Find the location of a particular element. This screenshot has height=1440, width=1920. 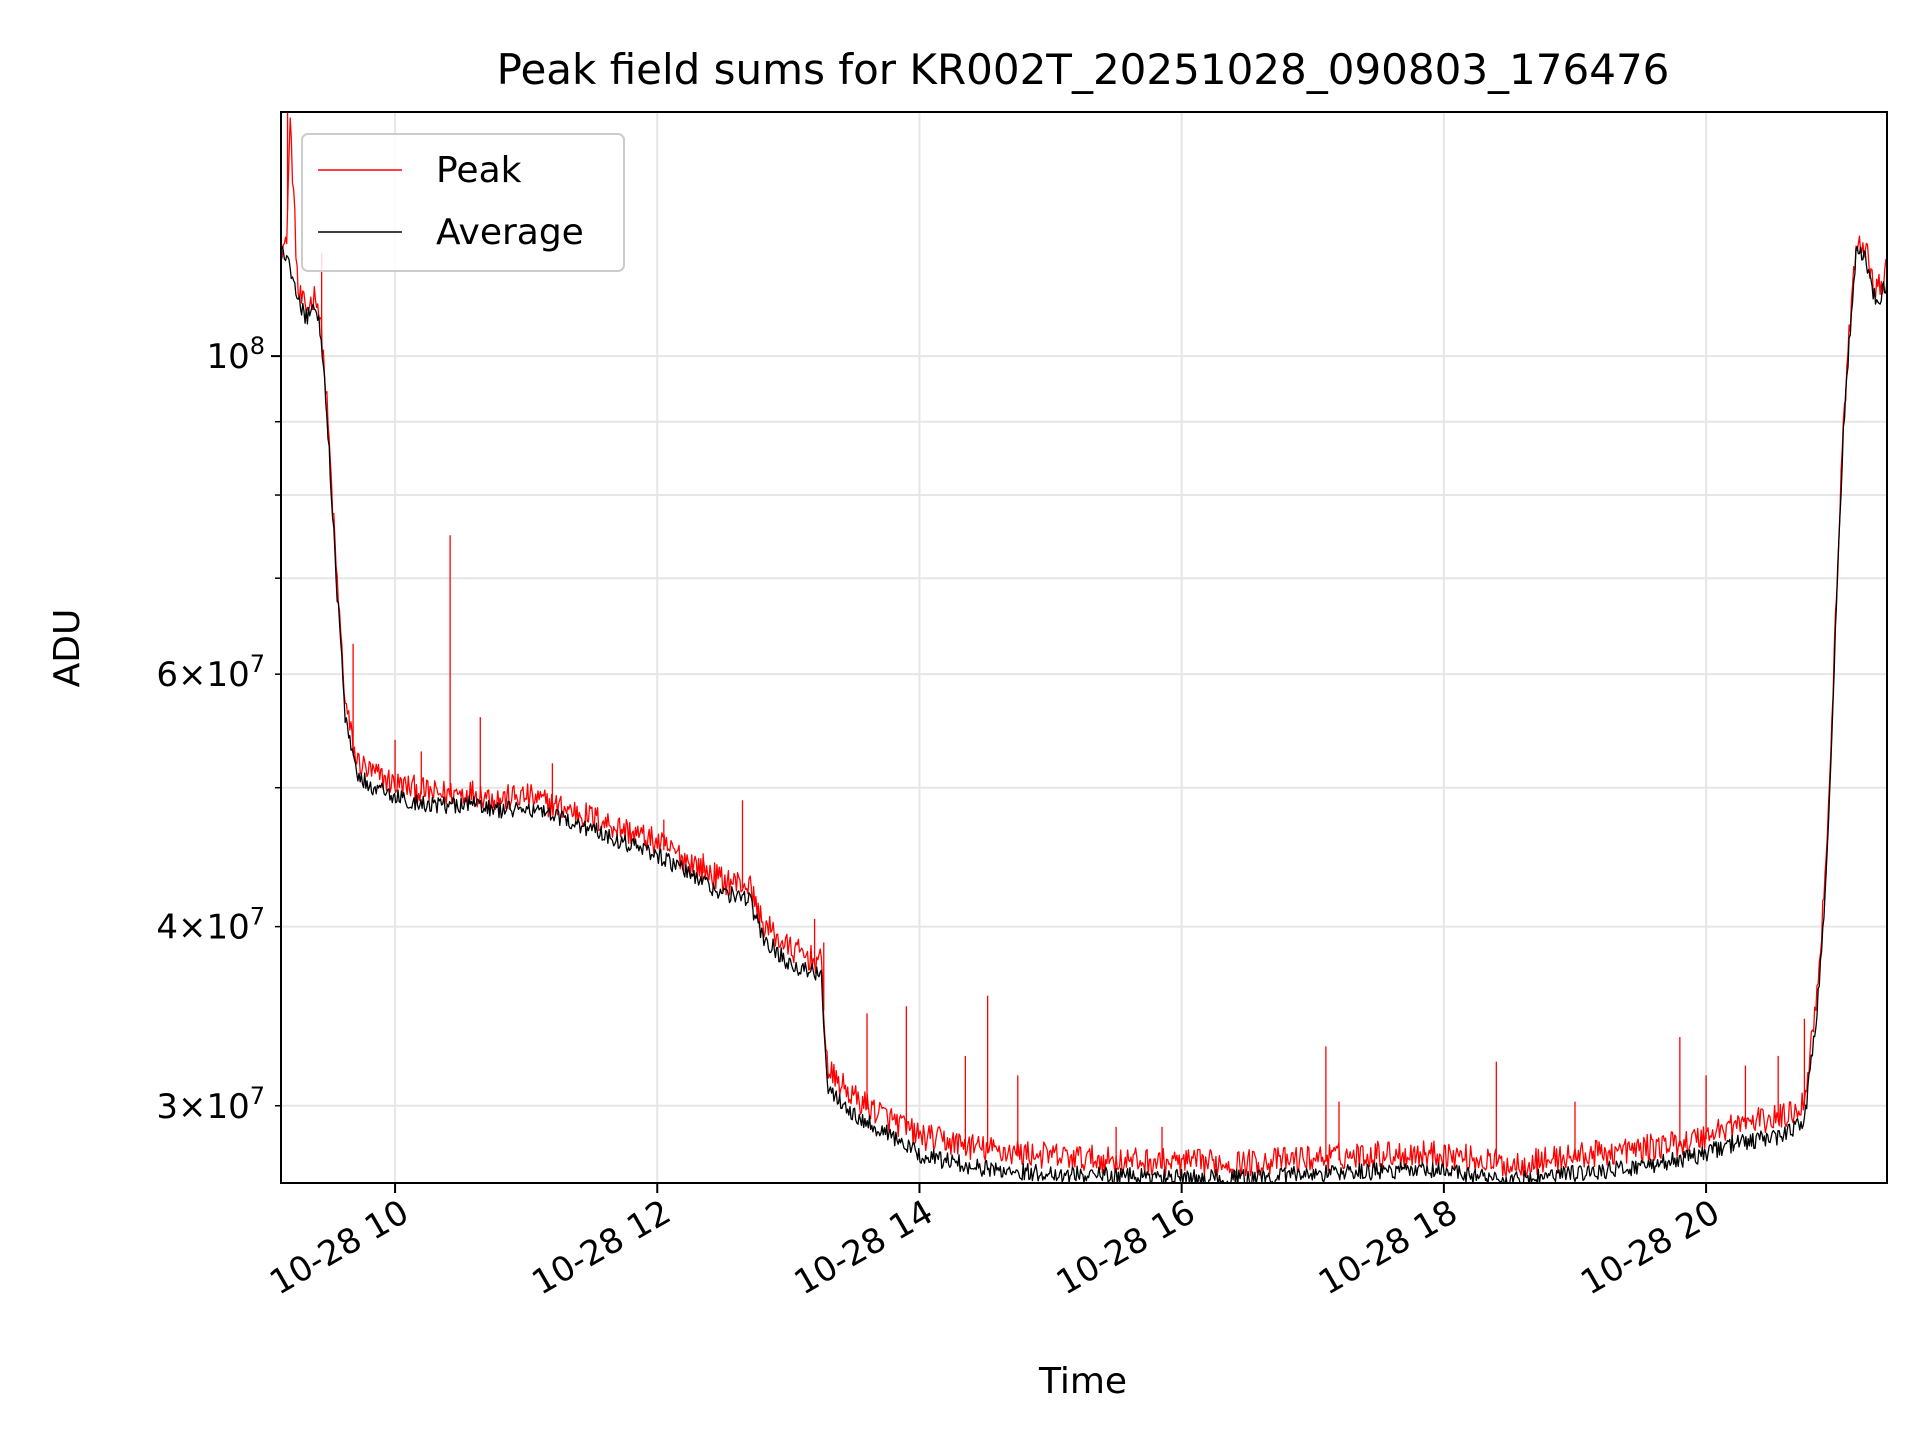

y-tick-label: 108 is located at coordinates (235, 354).